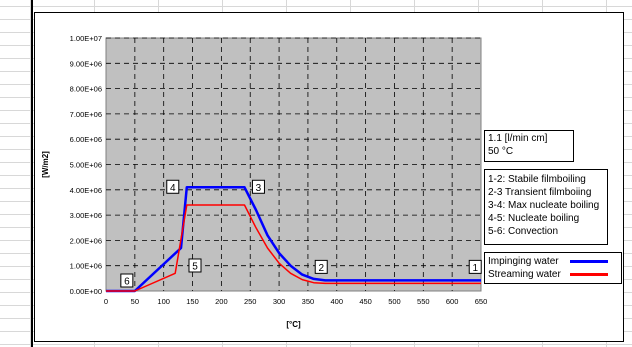 This screenshot has width=632, height=347. Describe the element at coordinates (365, 301) in the screenshot. I see `x-tick-label: 450` at that location.